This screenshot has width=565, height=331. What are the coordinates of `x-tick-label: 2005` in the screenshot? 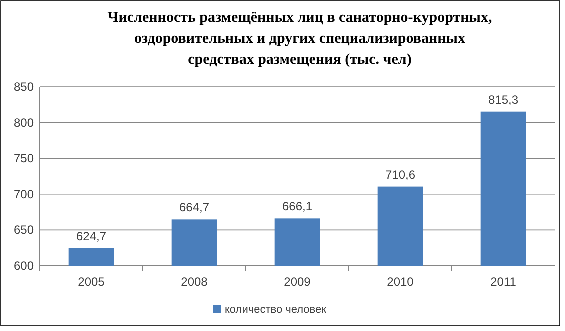 It's located at (92, 282).